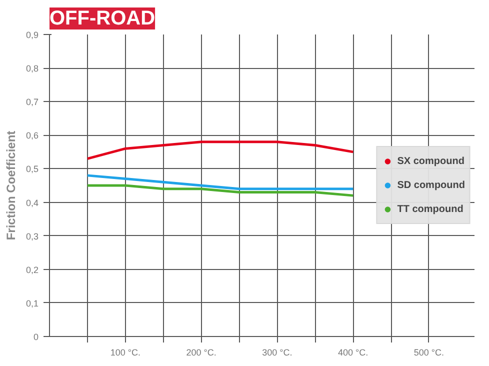  What do you see at coordinates (353, 353) in the screenshot?
I see `x-tick-label: 400 °C.` at bounding box center [353, 353].